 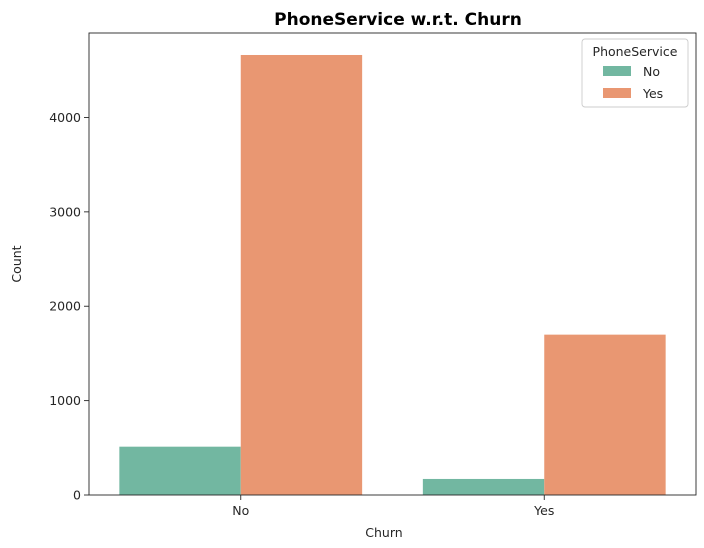 What do you see at coordinates (65, 117) in the screenshot?
I see `y-tick-label: 4000` at bounding box center [65, 117].